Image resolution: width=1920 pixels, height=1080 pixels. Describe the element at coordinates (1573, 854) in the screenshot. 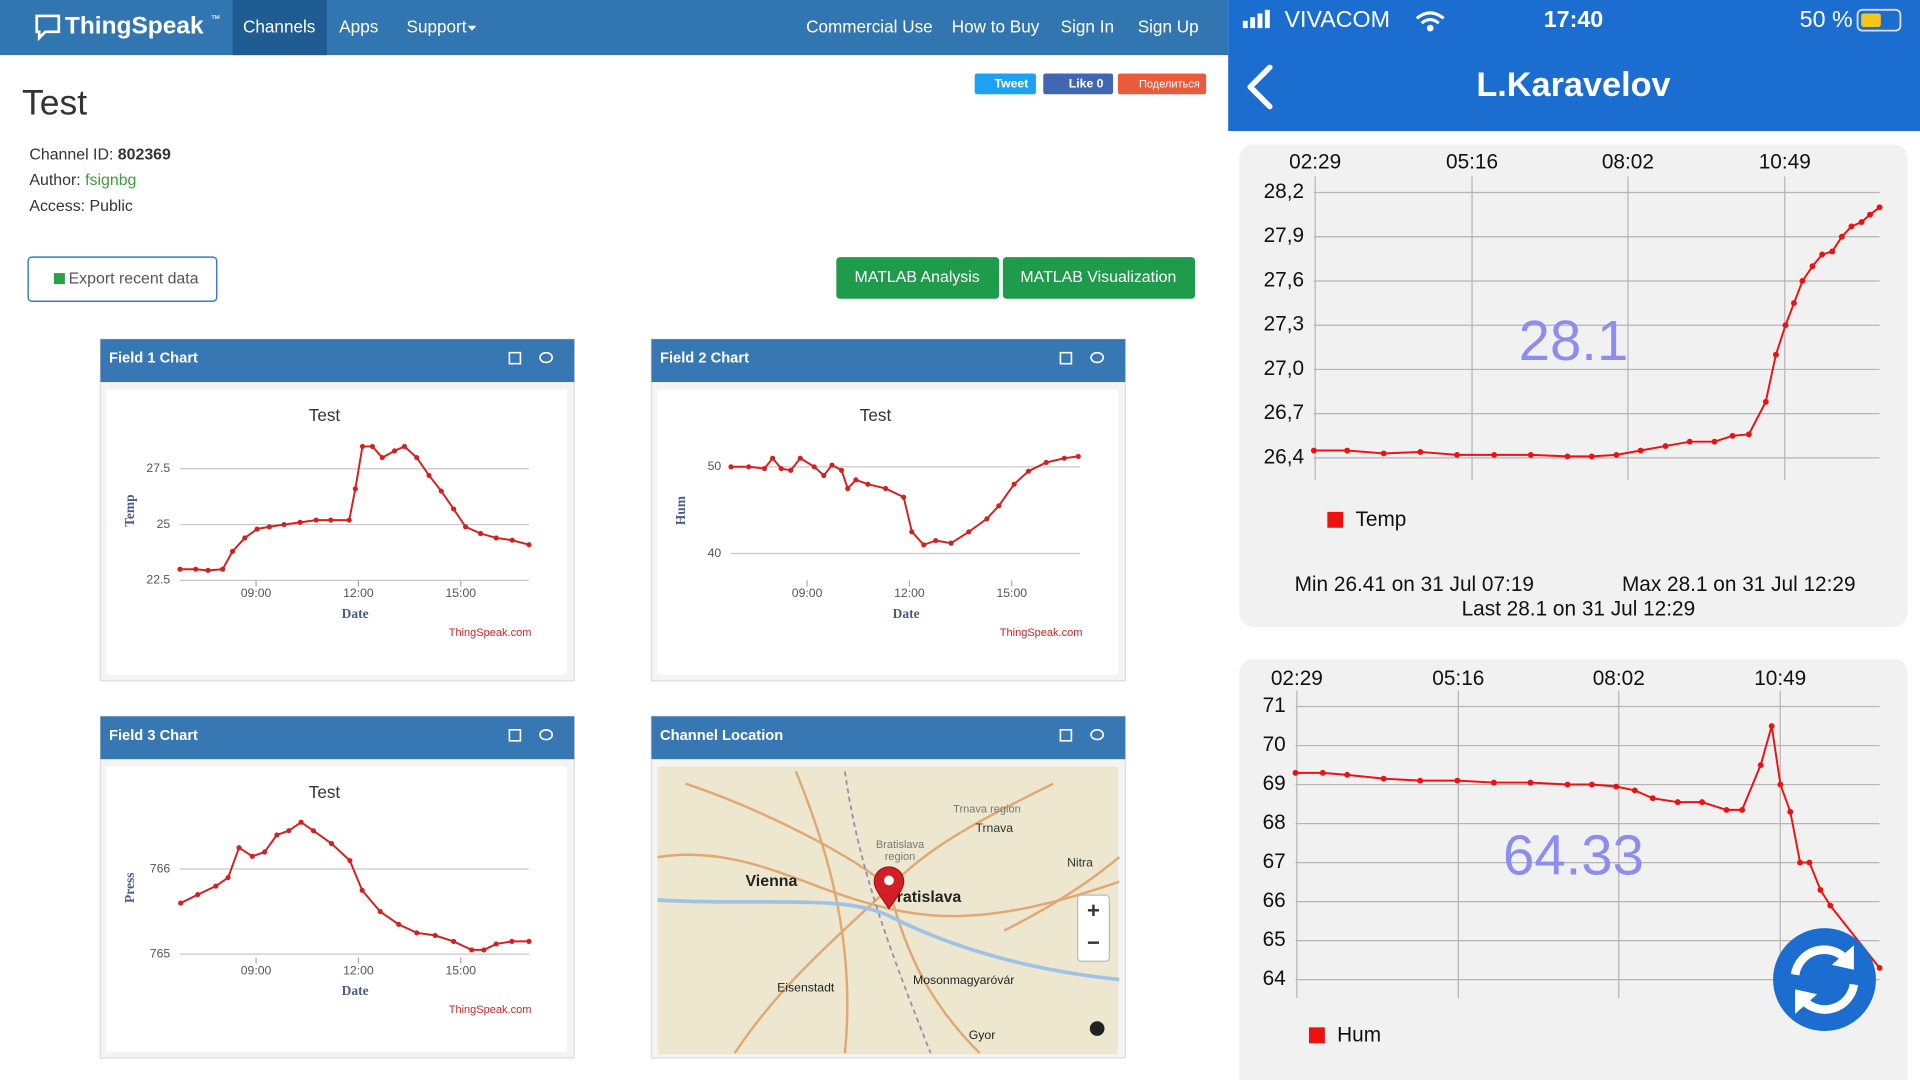

I see `current-value: 64.33` at that location.